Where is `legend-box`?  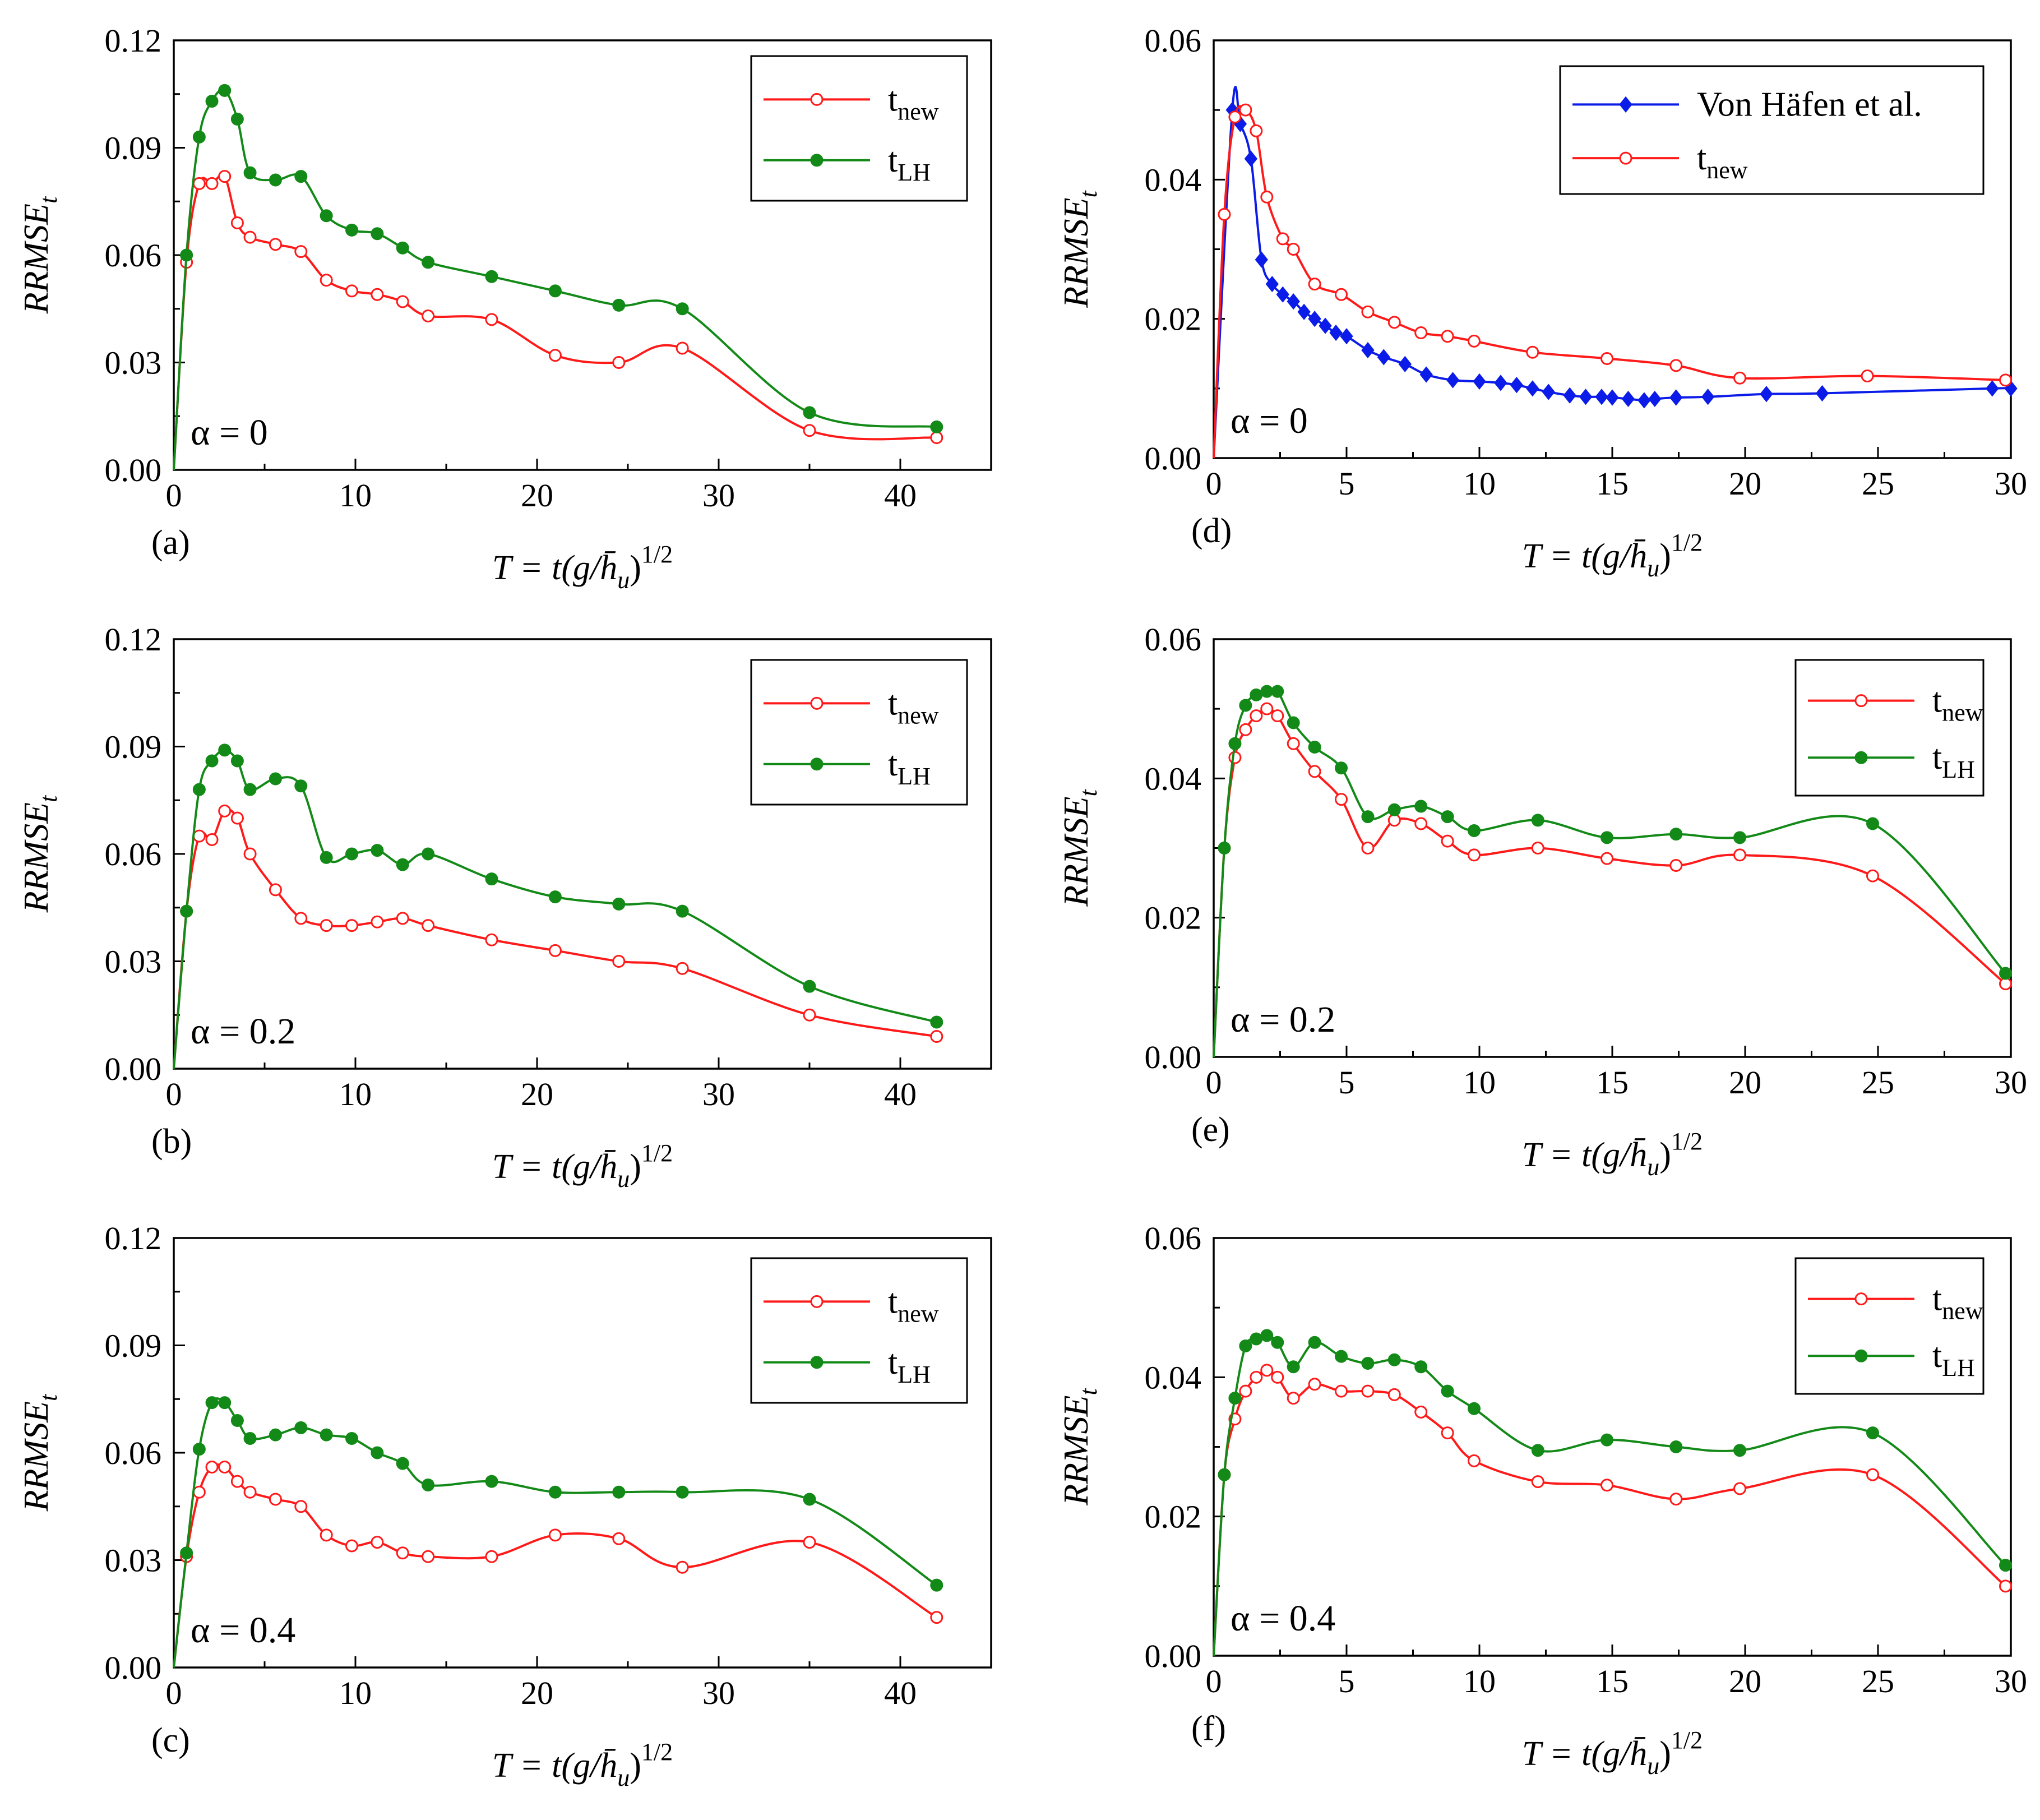
legend-box is located at coordinates (859, 129).